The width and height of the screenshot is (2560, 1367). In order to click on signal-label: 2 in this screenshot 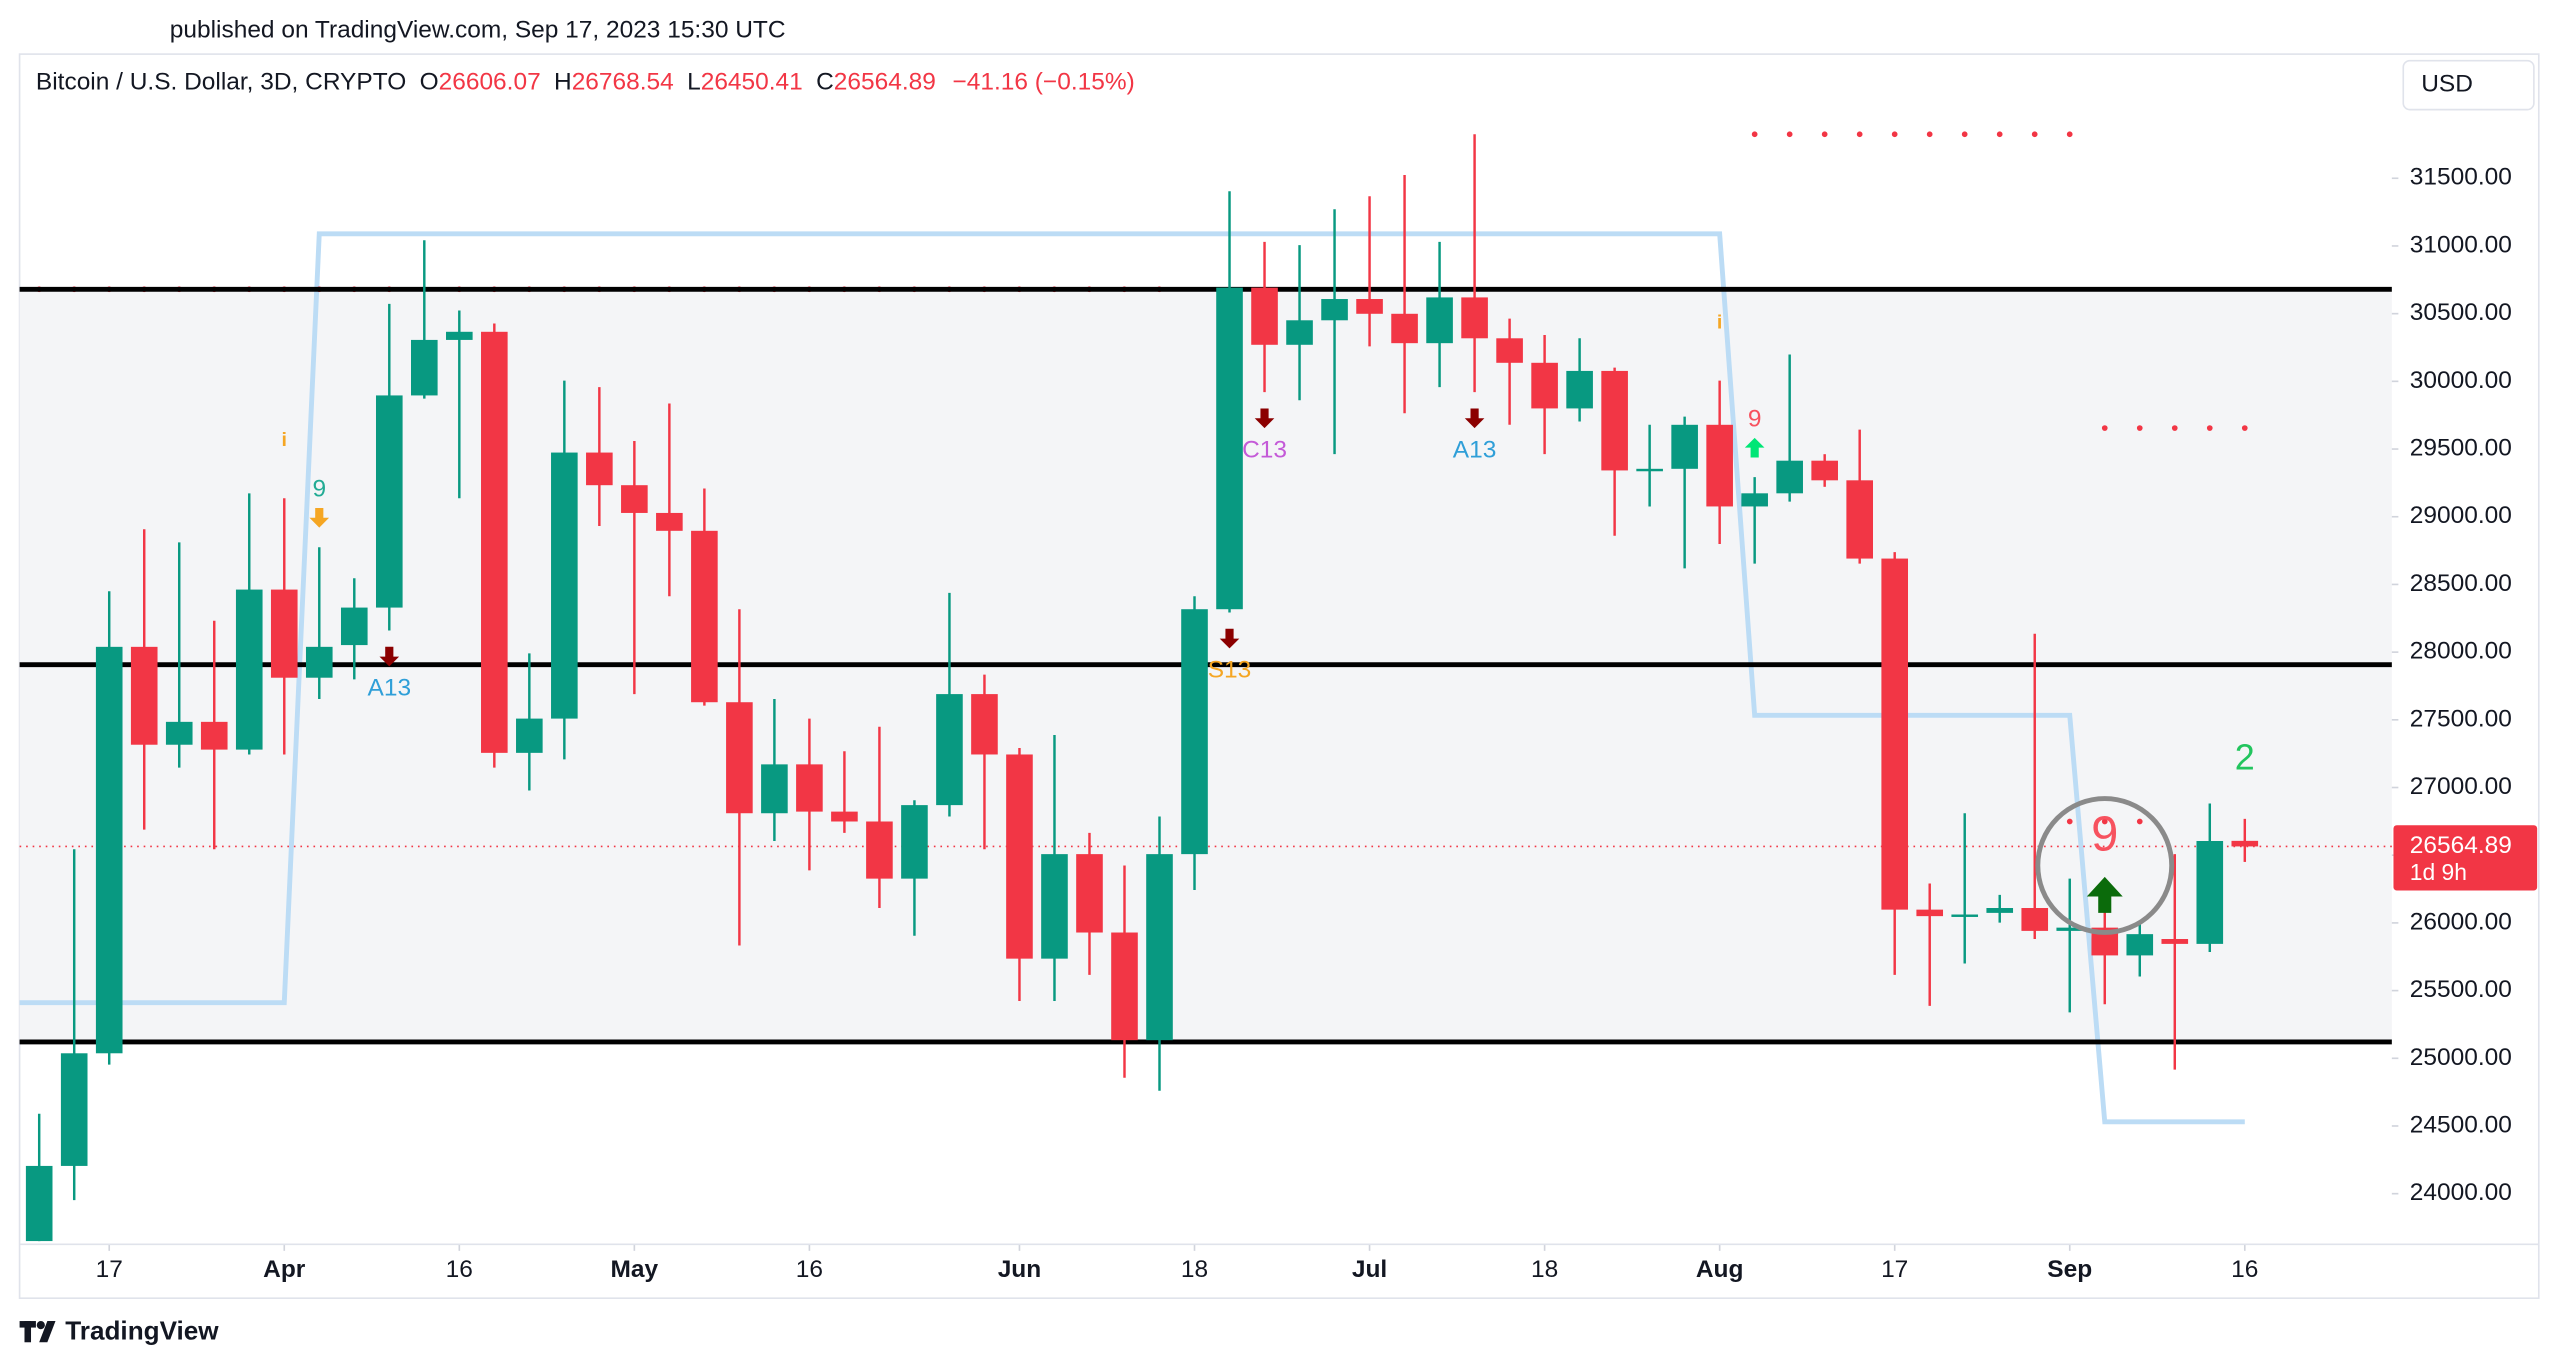, I will do `click(2245, 757)`.